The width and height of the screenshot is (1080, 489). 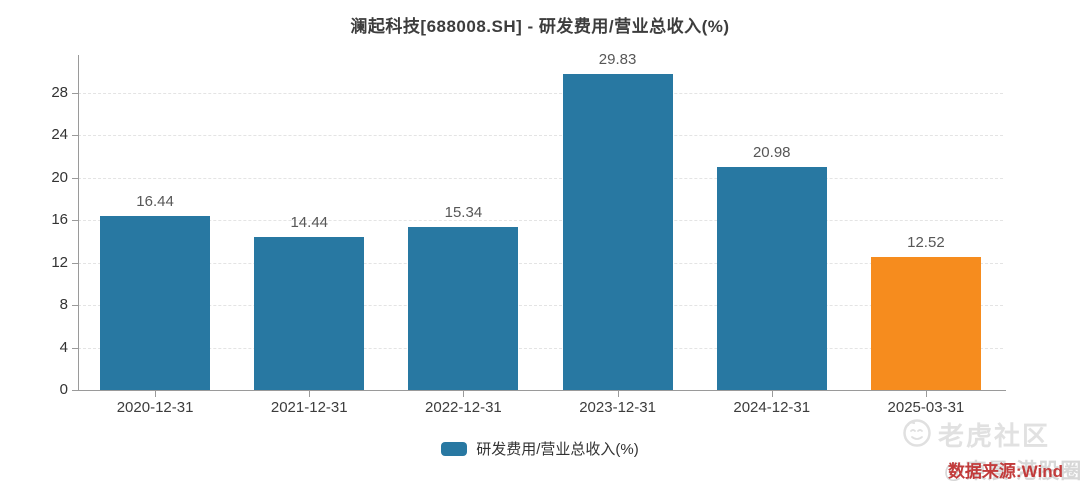 I want to click on x-axis-tick-label: 2022-12-31, so click(x=463, y=407).